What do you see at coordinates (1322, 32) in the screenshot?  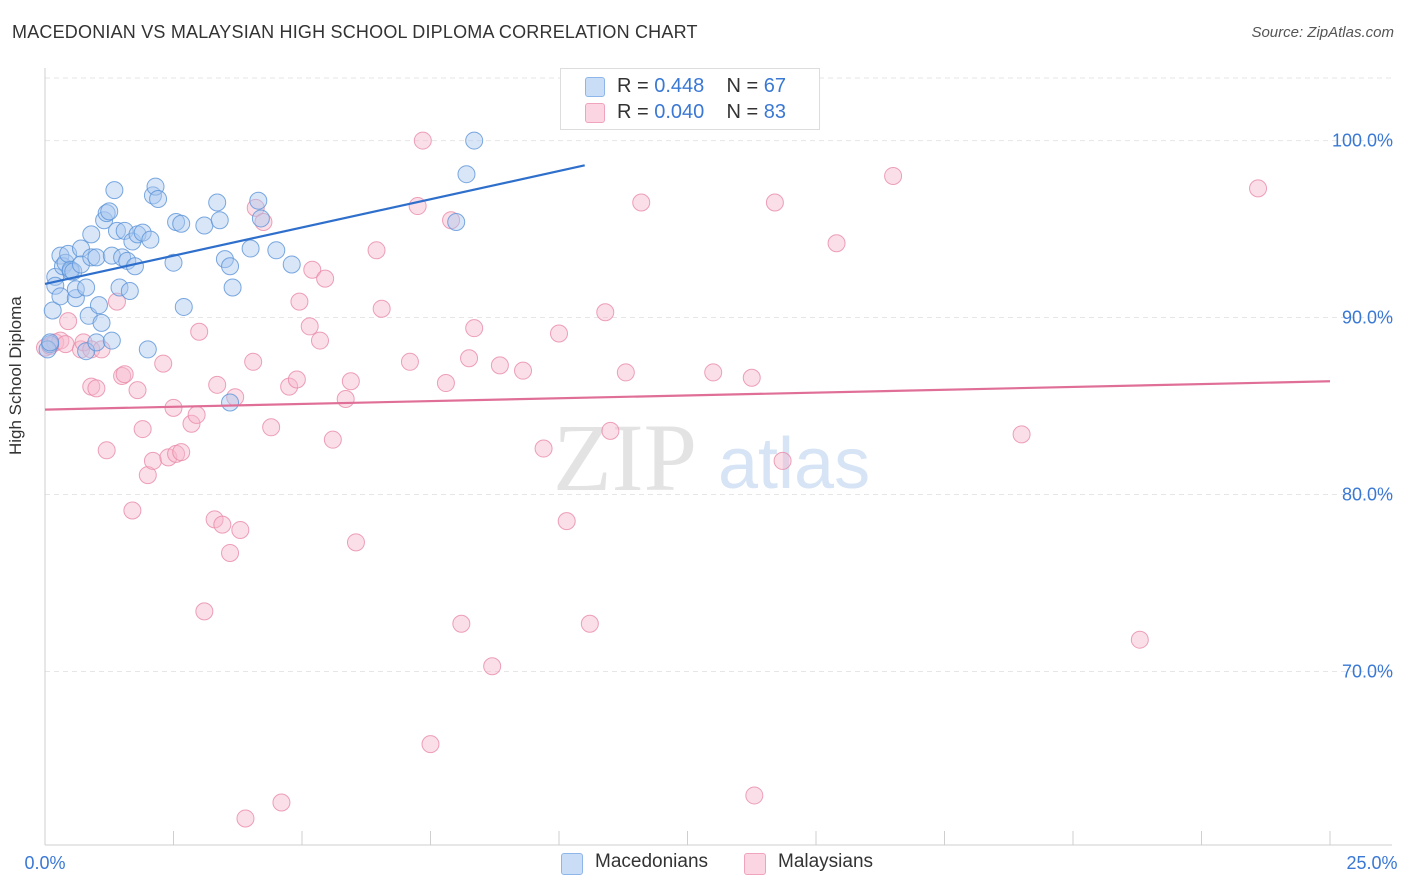 I see `source-label: Source: ZipAtlas.com` at bounding box center [1322, 32].